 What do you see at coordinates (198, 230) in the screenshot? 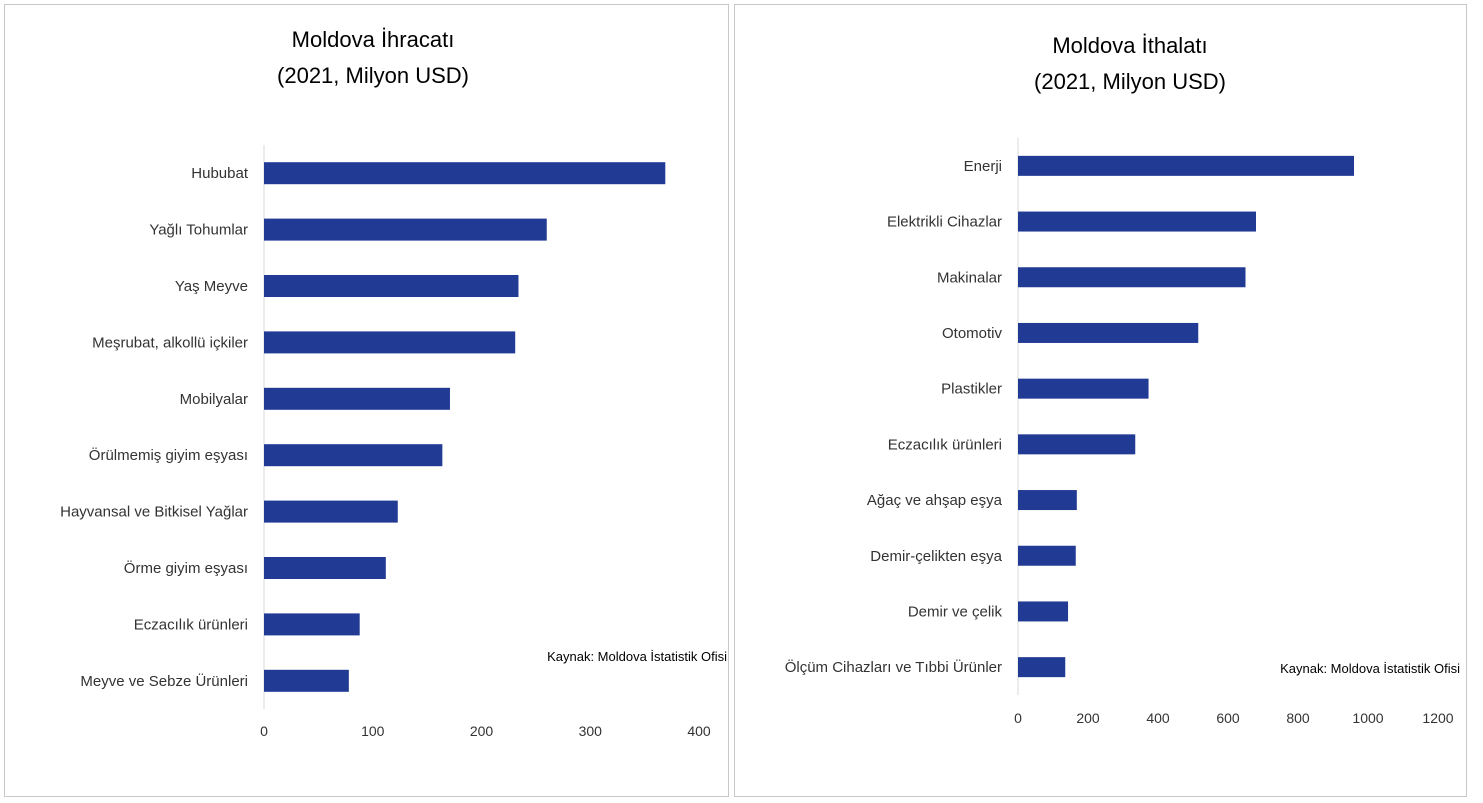
I see `category-label: Yağlı Tohumlar` at bounding box center [198, 230].